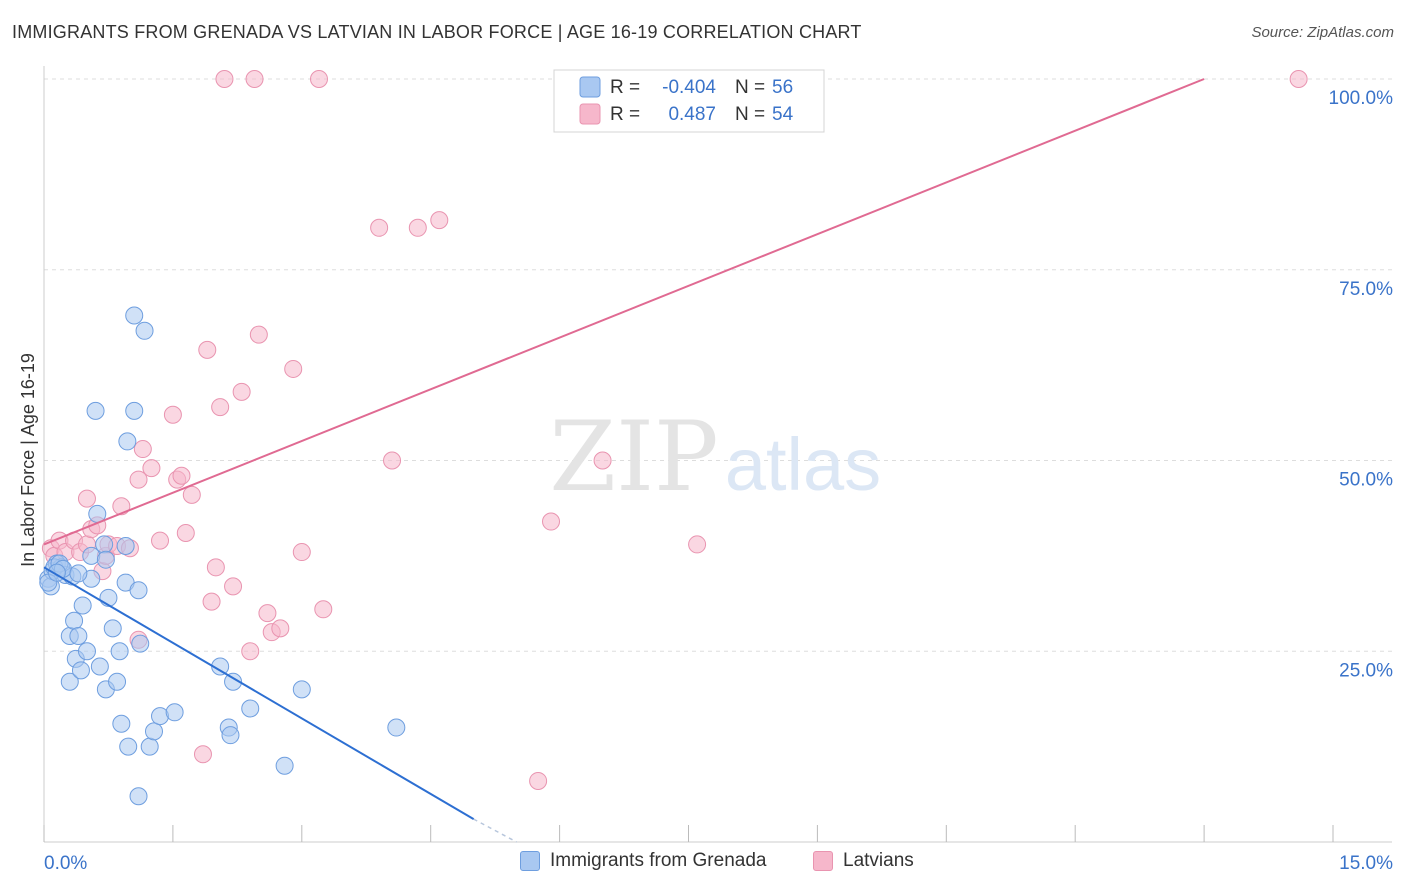 This screenshot has height=892, width=1406. Describe the element at coordinates (692, 114) in the screenshot. I see `legend-r-value-latvians: 0.487` at that location.